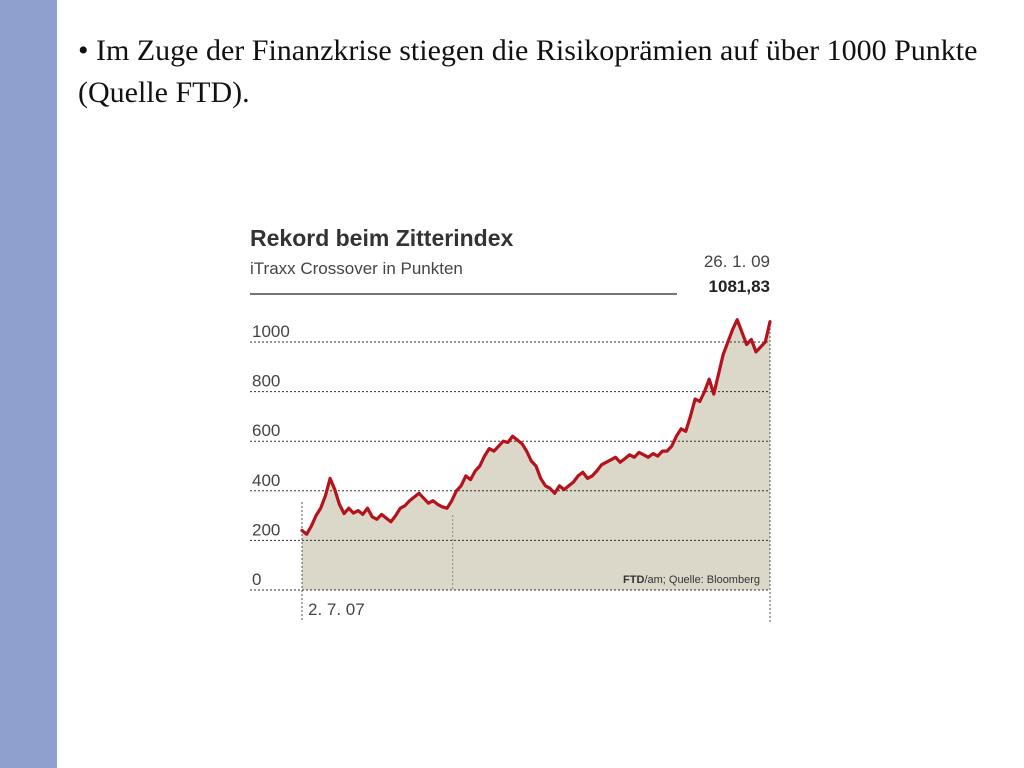  Describe the element at coordinates (266, 480) in the screenshot. I see `y-tick-400: 400` at that location.